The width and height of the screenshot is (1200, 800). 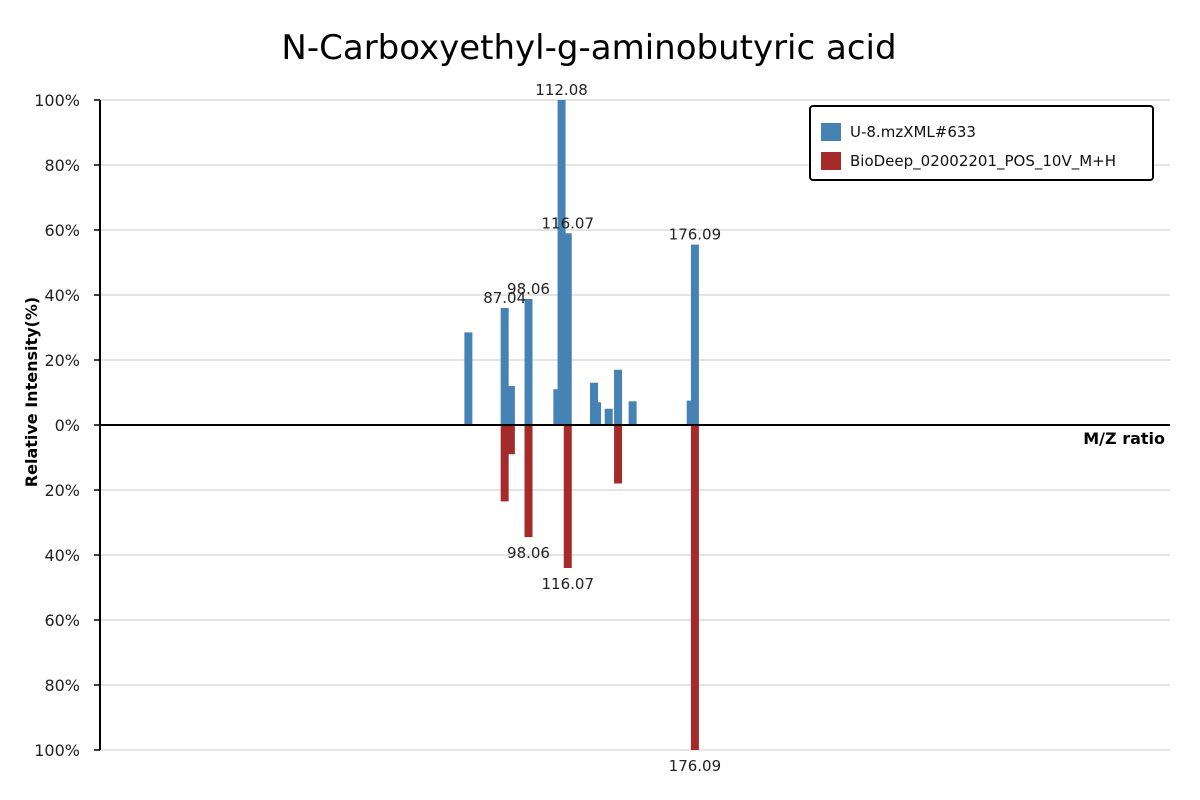 What do you see at coordinates (695, 766) in the screenshot?
I see `reference-peak-label: 176.09` at bounding box center [695, 766].